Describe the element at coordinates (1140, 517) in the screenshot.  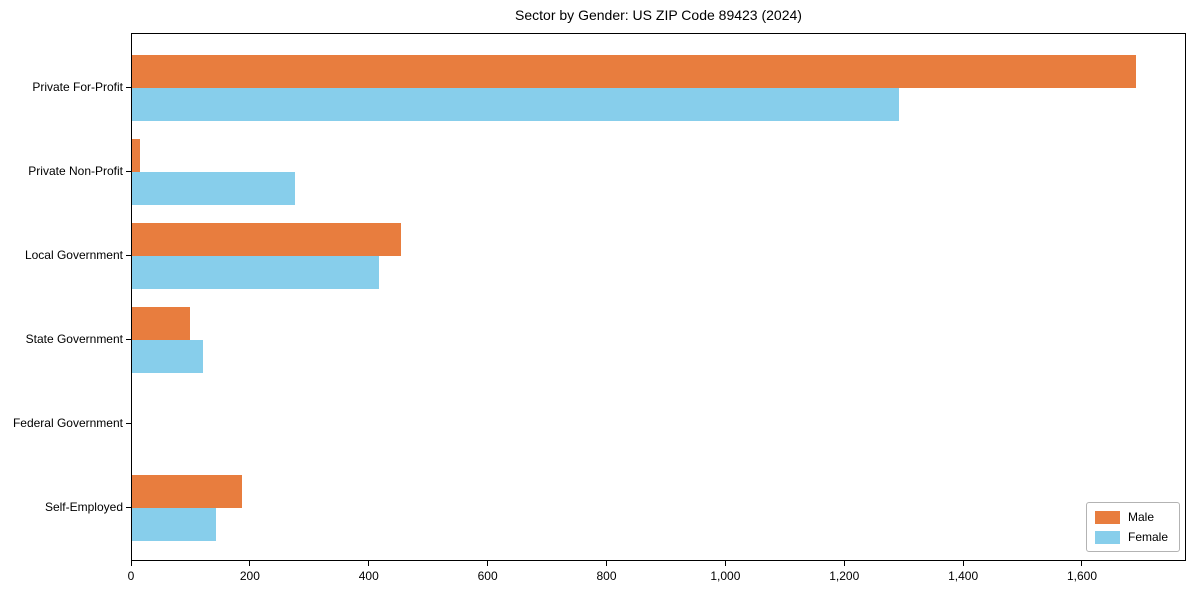
I see `legend-label: Male` at that location.